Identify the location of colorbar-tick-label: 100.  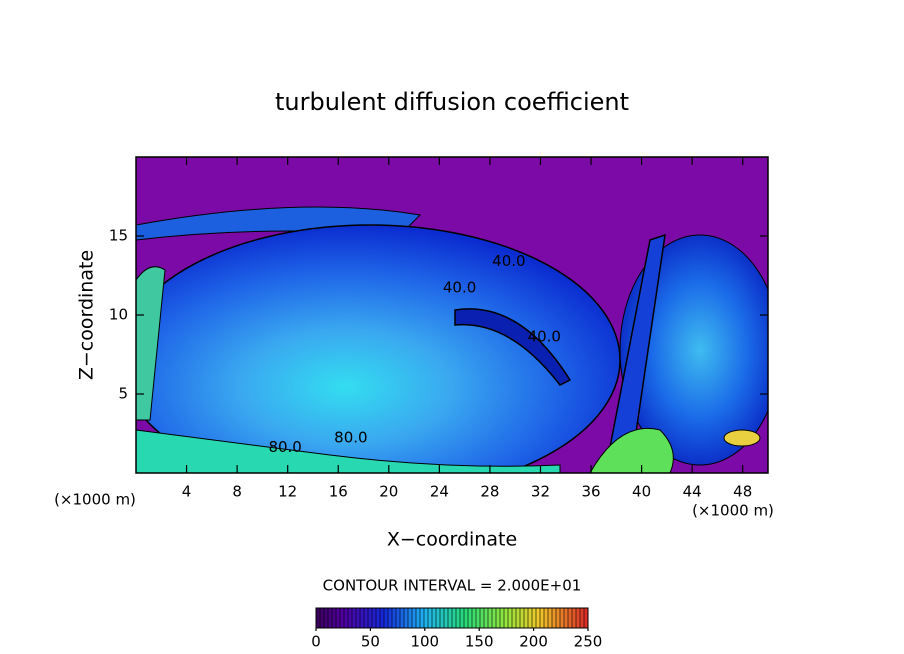
(424, 642).